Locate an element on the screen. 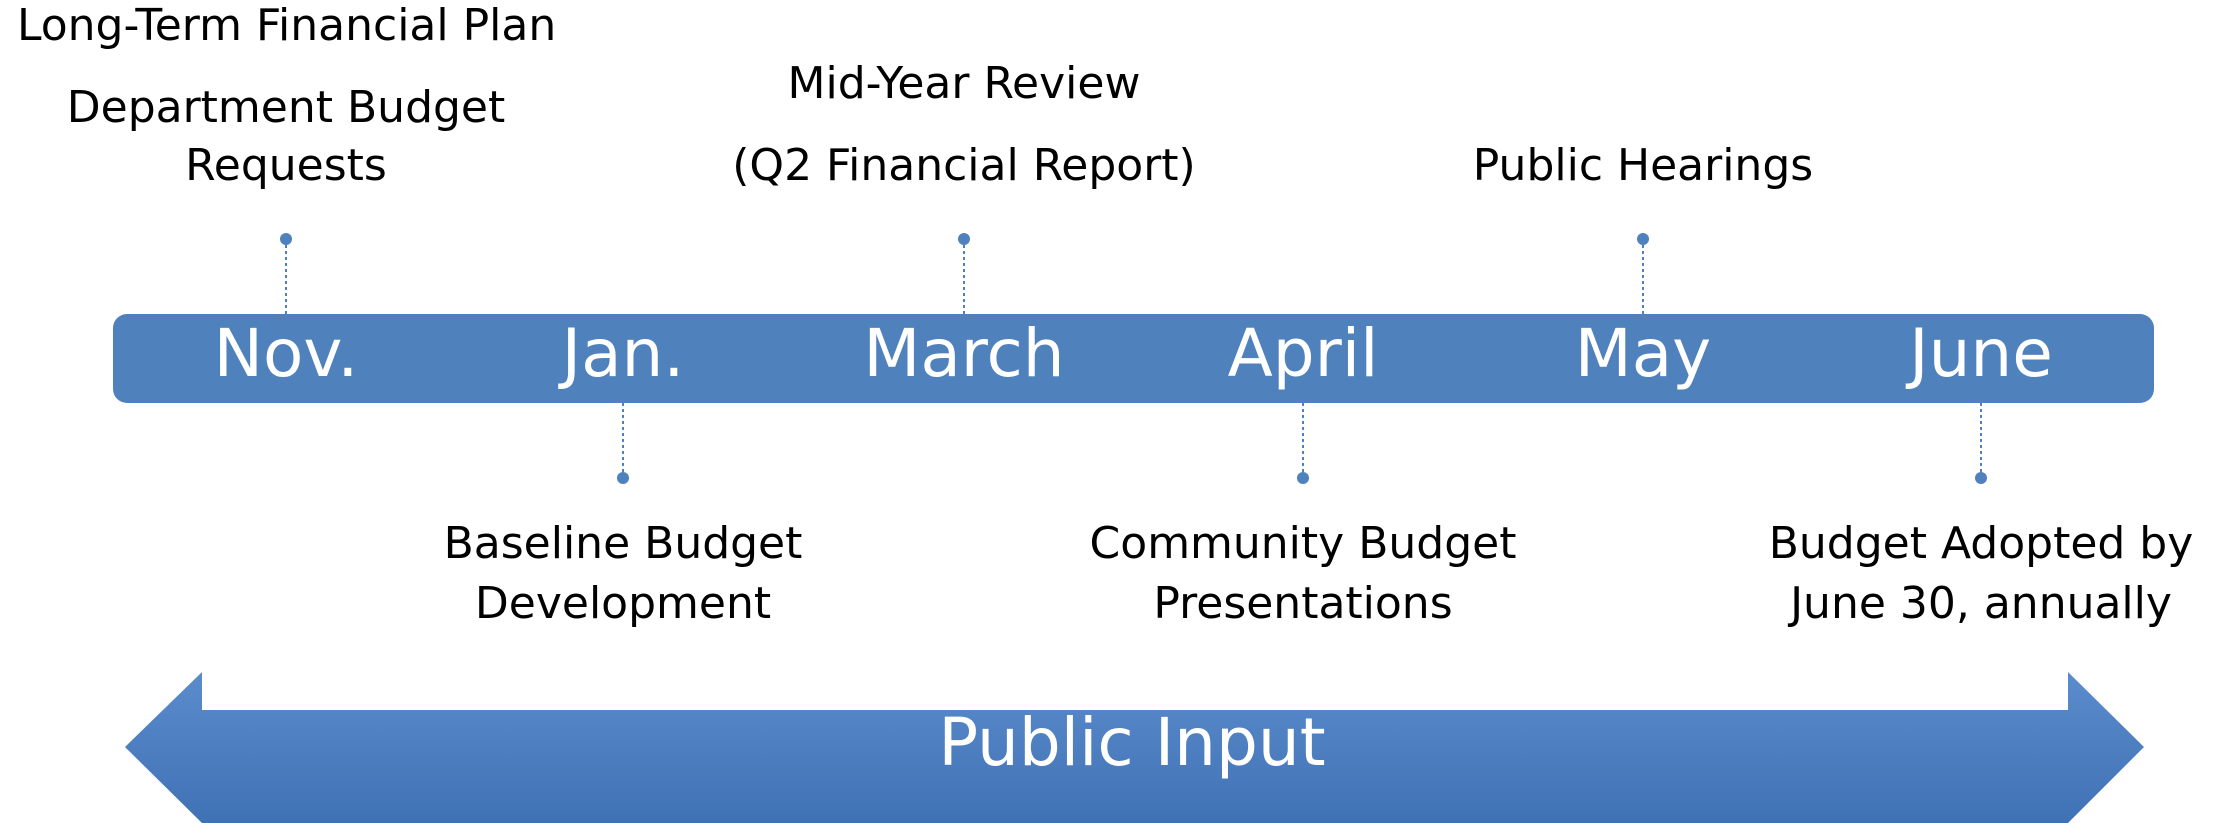  event-label: Department Budget is located at coordinates (286, 107).